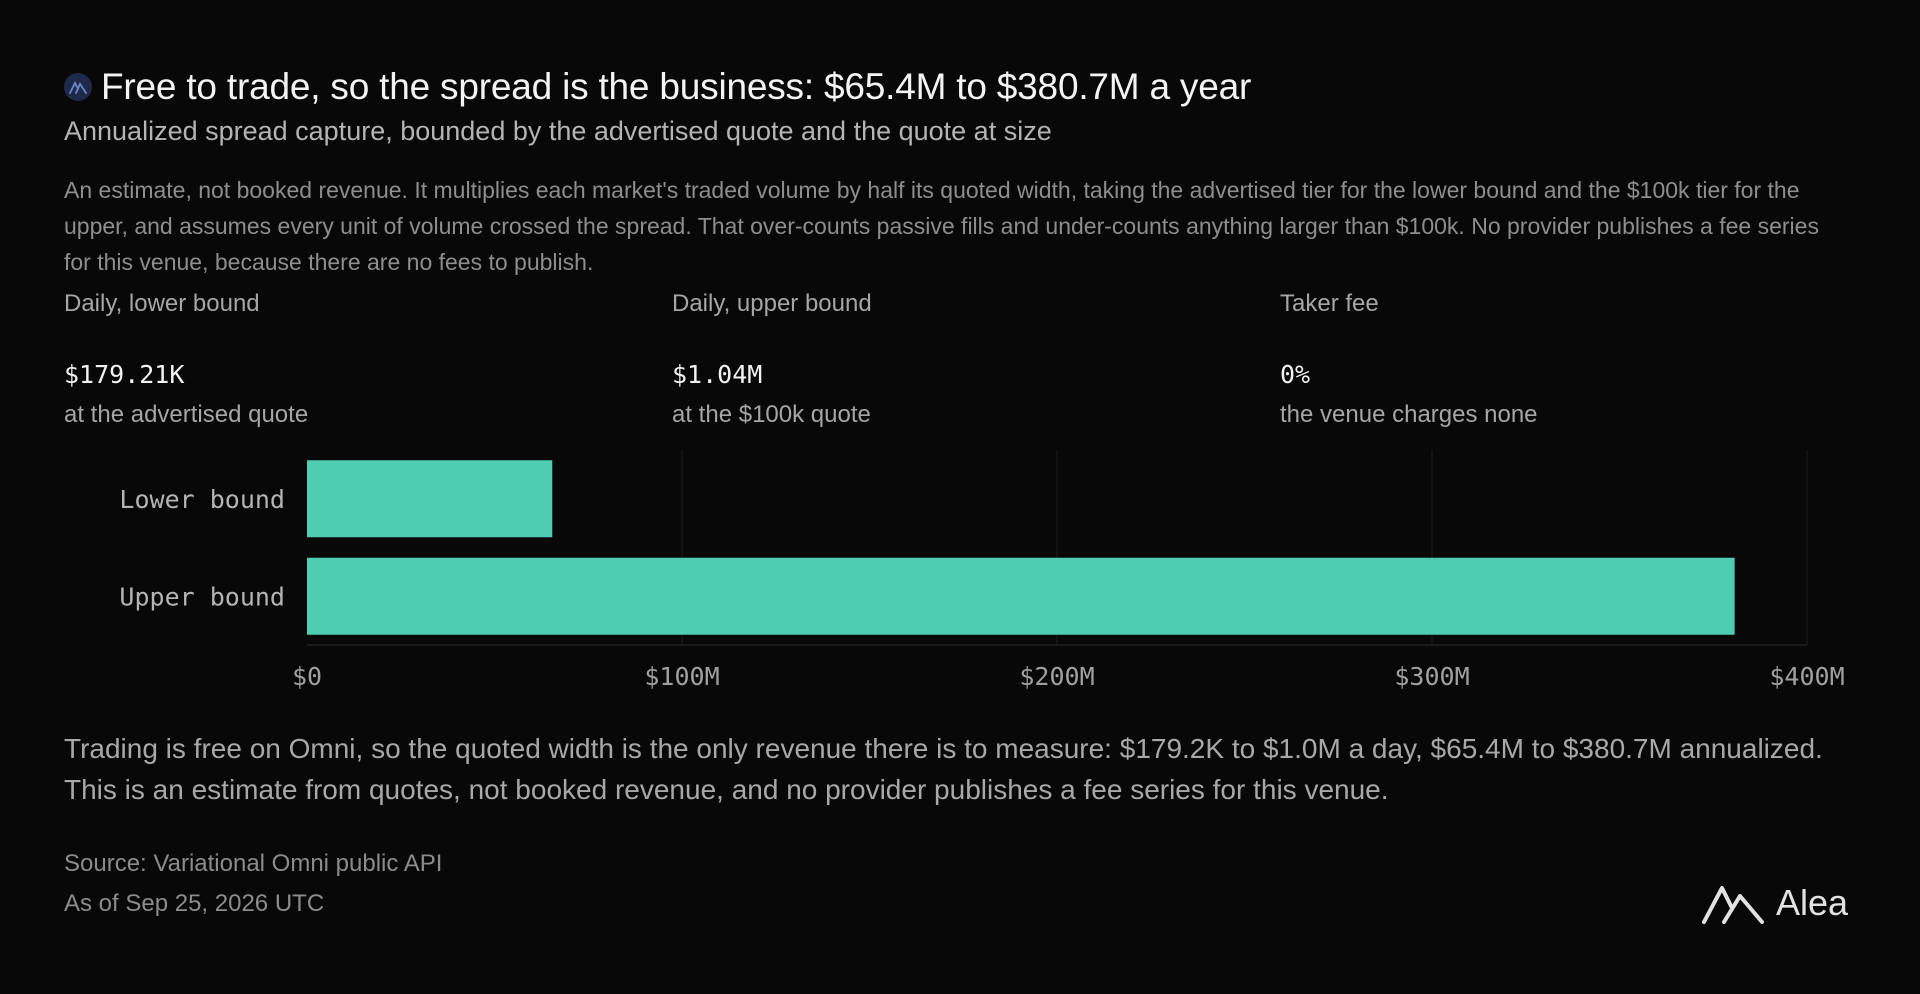  What do you see at coordinates (307, 676) in the screenshot?
I see `x-tick-label: $0` at bounding box center [307, 676].